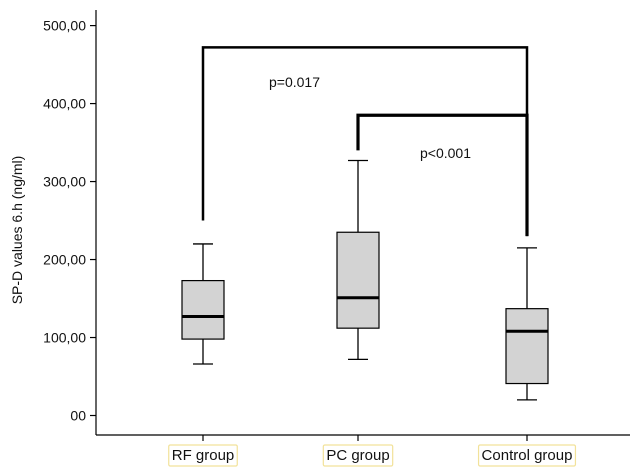 Image resolution: width=630 pixels, height=468 pixels. I want to click on p-value-label: p=0.017, so click(294, 82).